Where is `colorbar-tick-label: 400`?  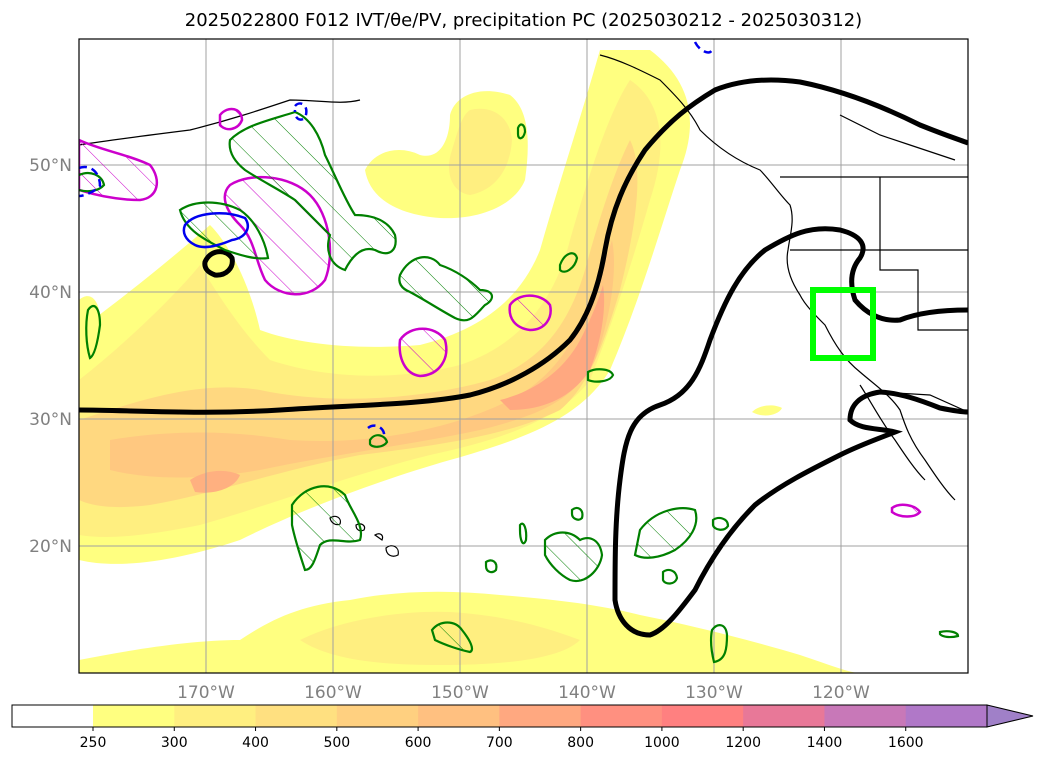 colorbar-tick-label: 400 is located at coordinates (255, 743).